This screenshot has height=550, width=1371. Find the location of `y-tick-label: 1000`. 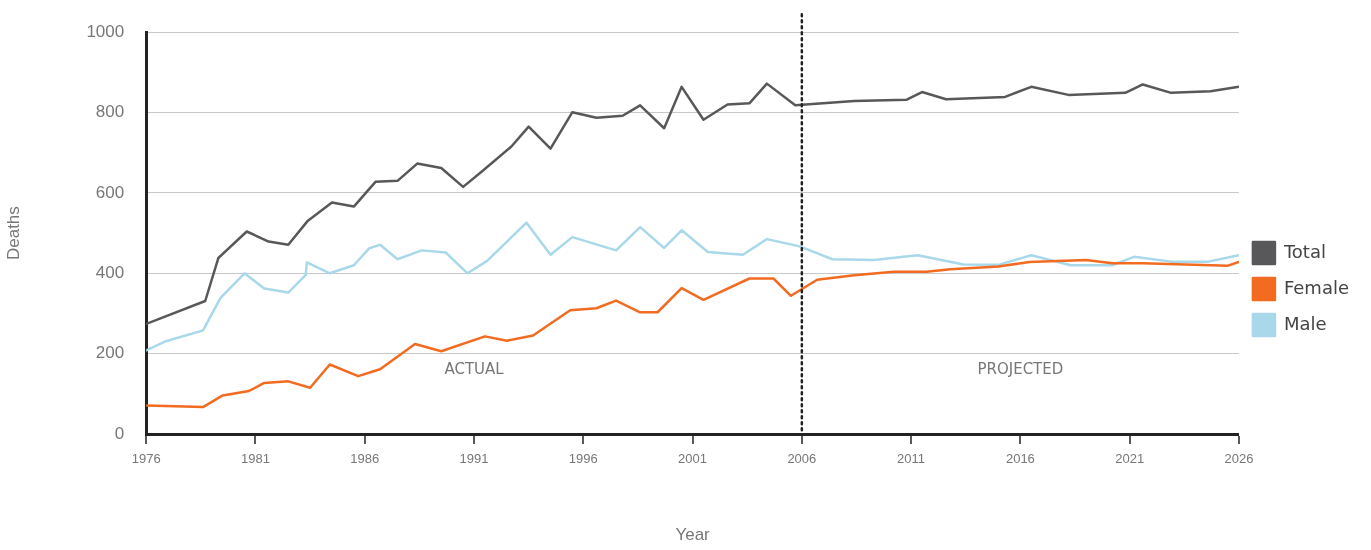

y-tick-label: 1000 is located at coordinates (105, 31).